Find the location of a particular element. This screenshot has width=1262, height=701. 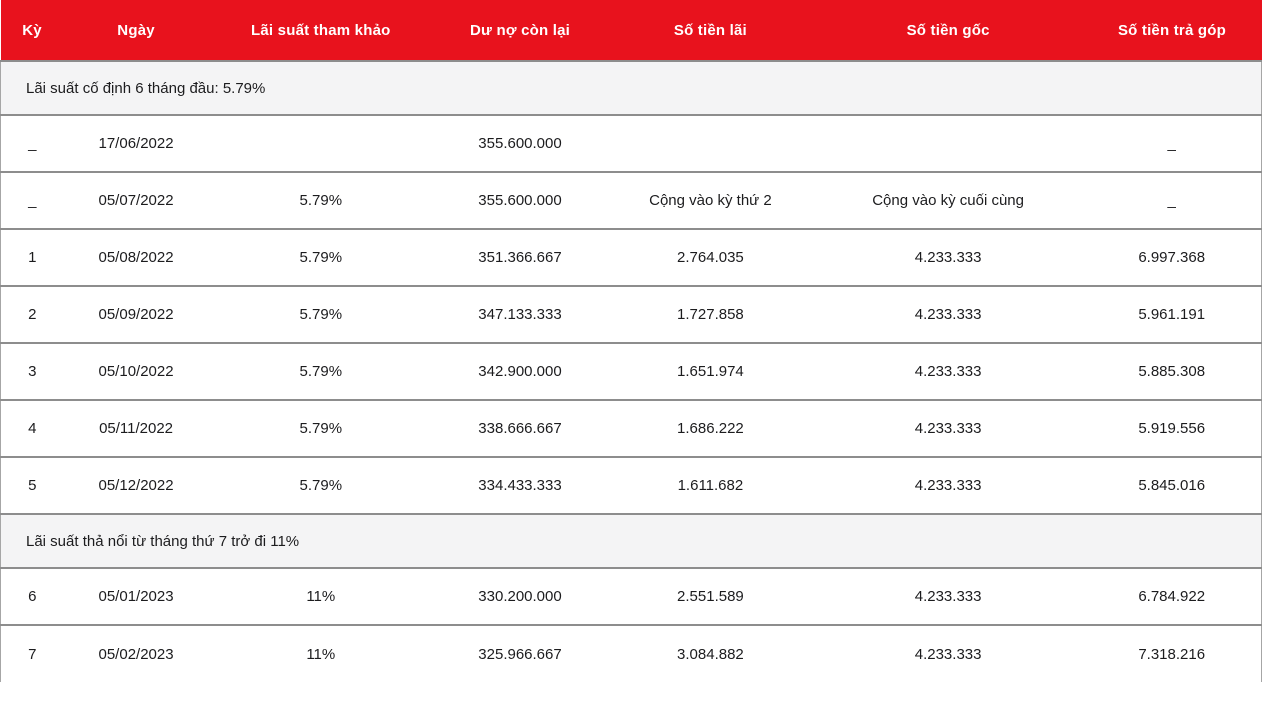

cell-so-tien-goc: Cộng vào kỳ cuối cùng is located at coordinates (948, 200).